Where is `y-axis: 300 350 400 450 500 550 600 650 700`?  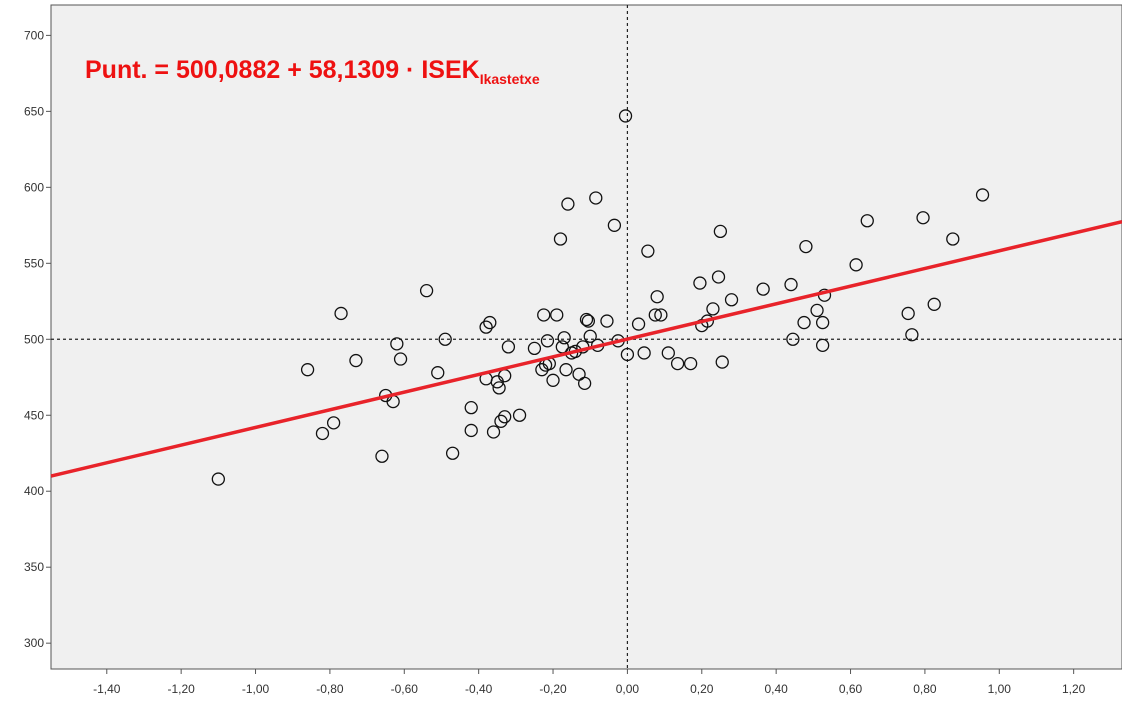 y-axis: 300 350 400 450 500 550 600 650 700 is located at coordinates (37, 339).